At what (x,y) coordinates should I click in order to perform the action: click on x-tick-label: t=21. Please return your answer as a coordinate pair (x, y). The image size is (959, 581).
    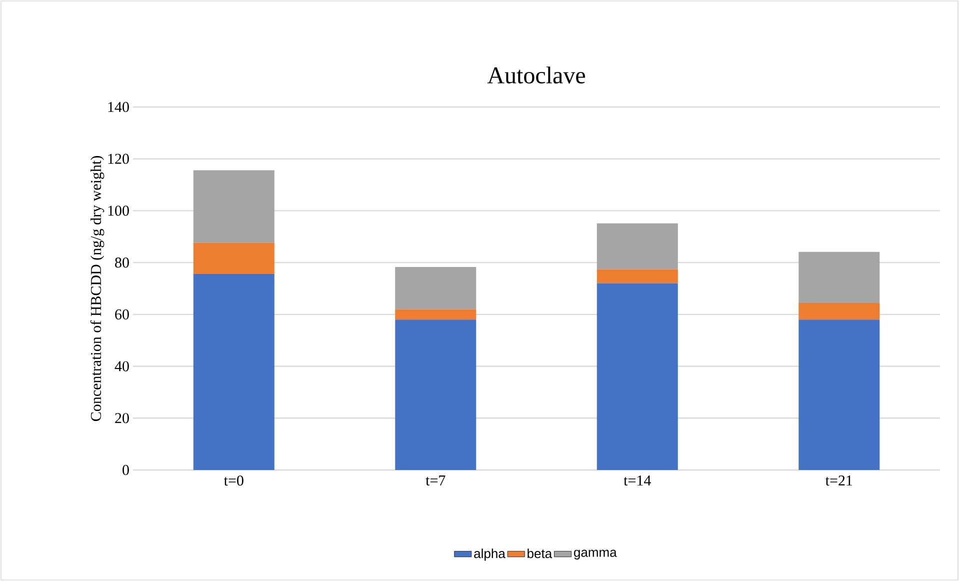
    Looking at the image, I should click on (838, 481).